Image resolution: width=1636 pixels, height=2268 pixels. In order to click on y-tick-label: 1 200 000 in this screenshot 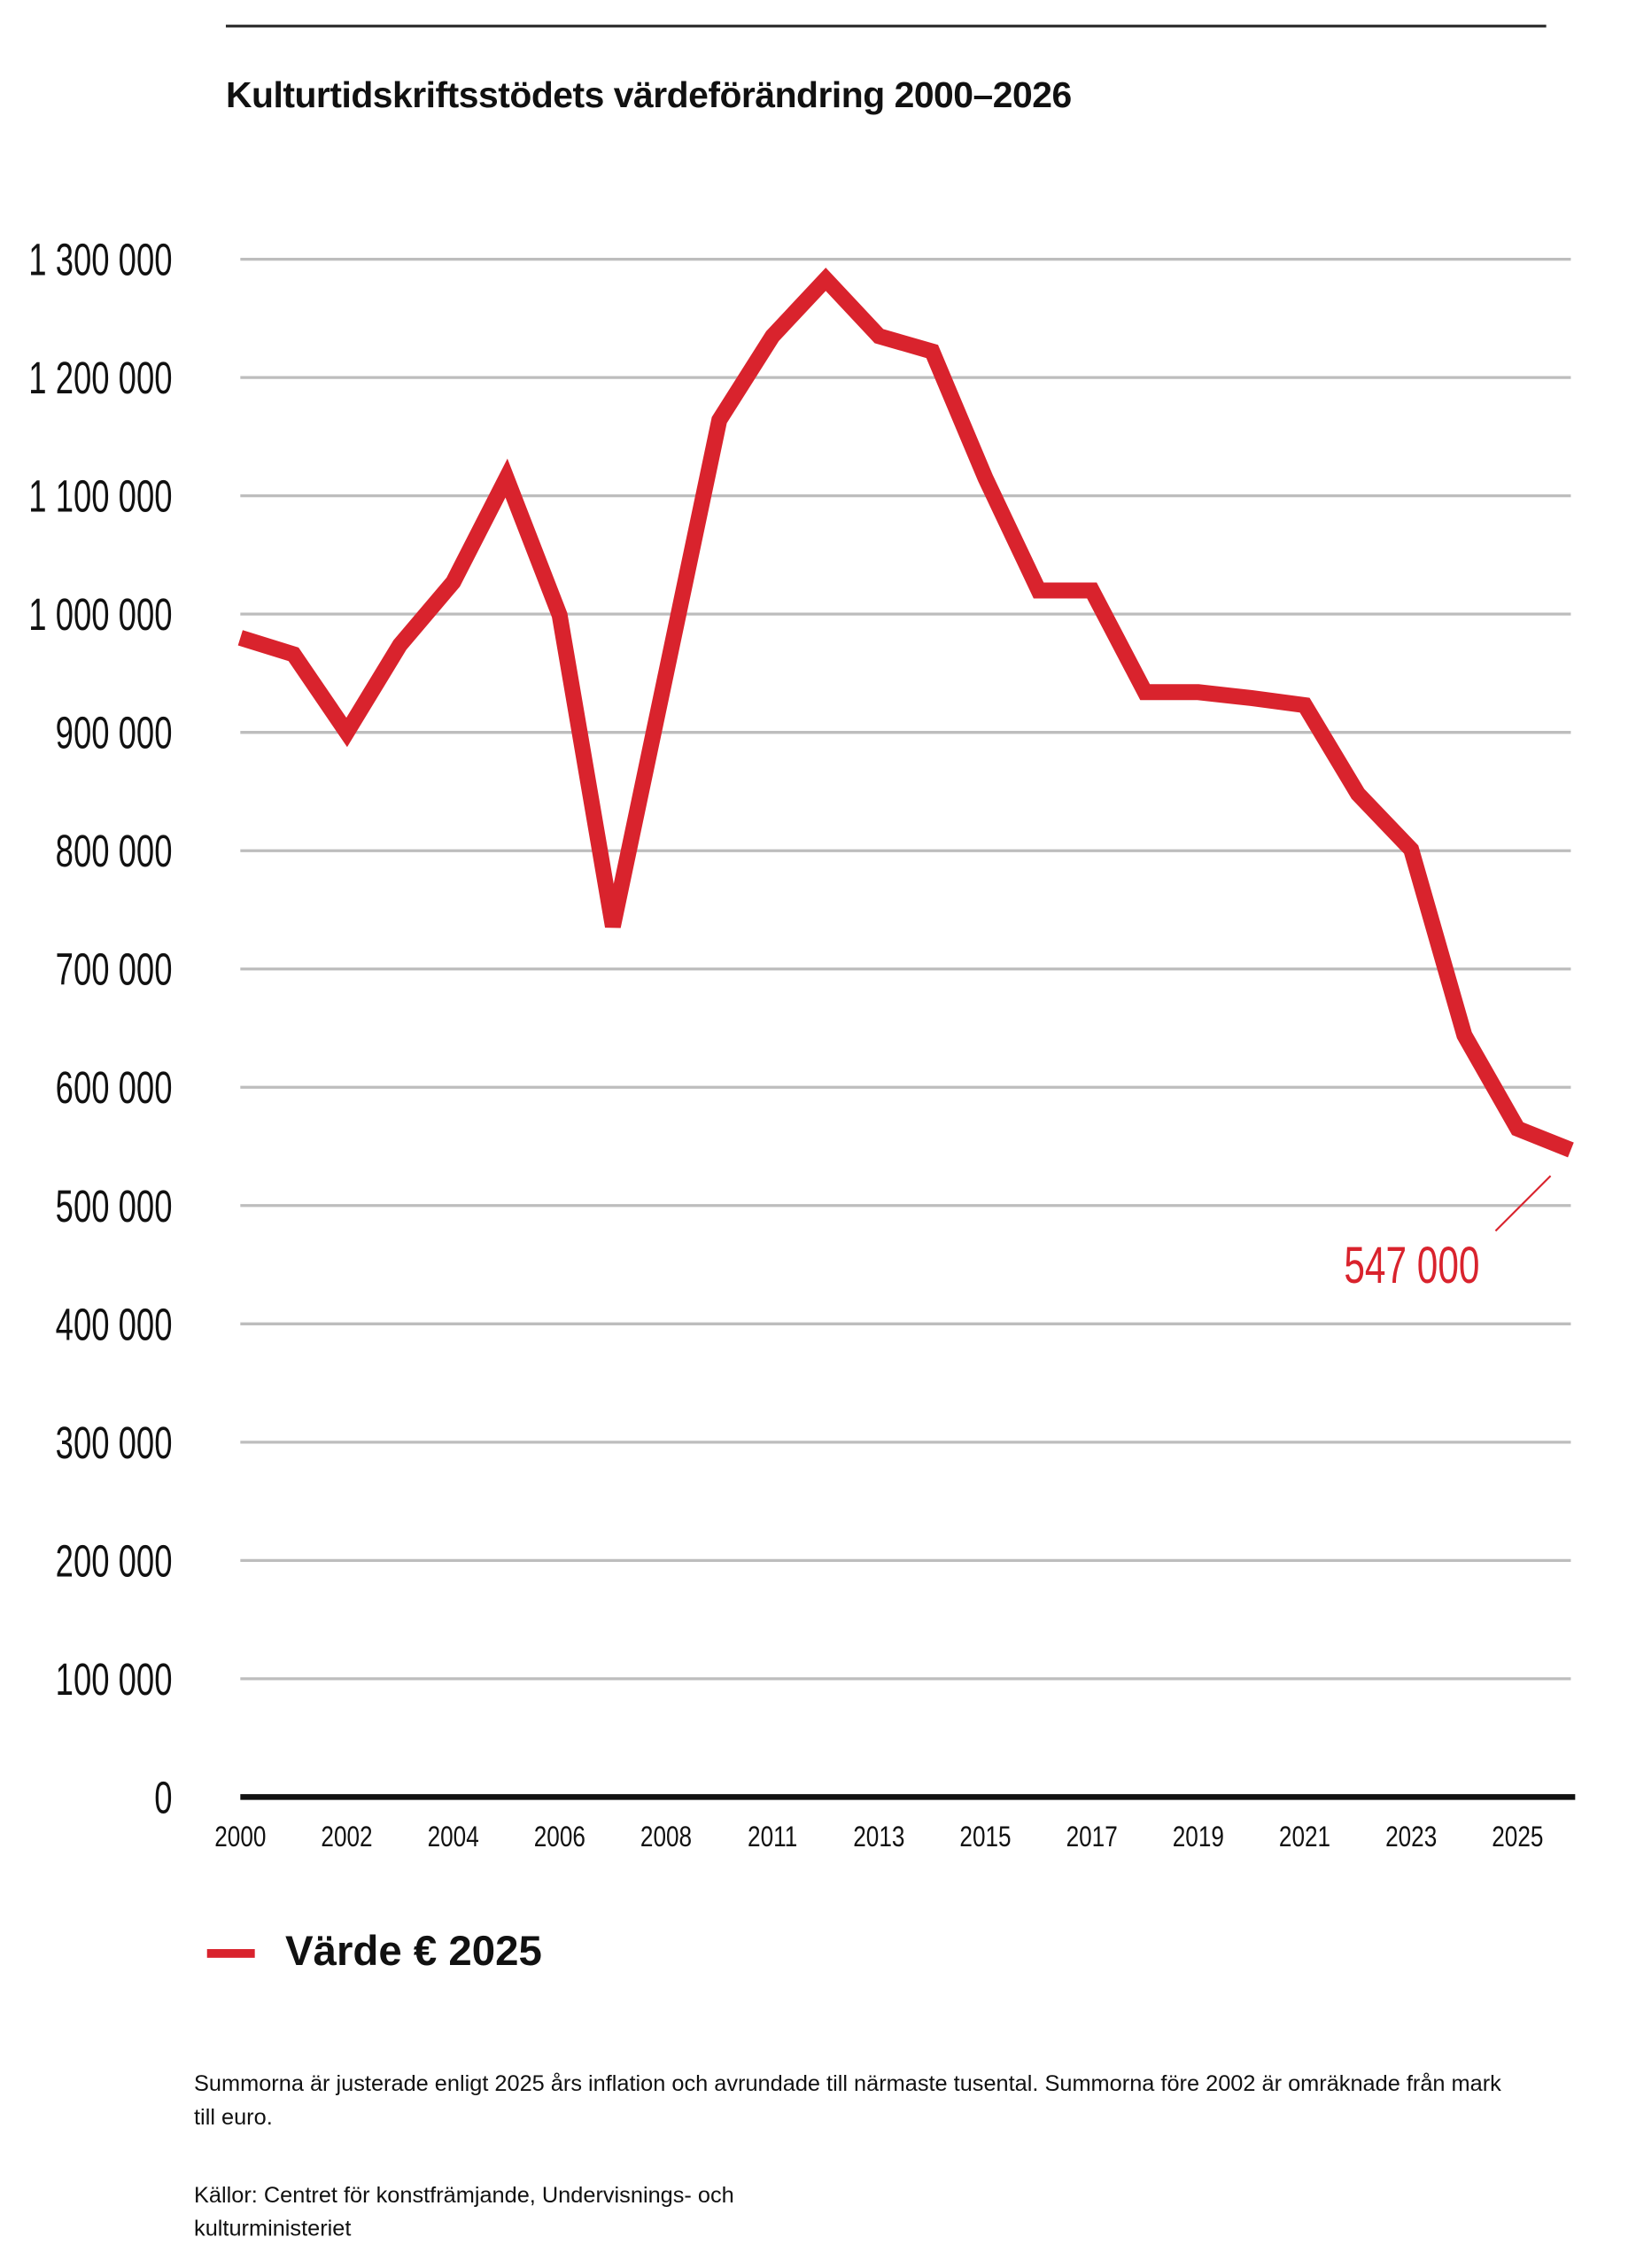, I will do `click(100, 378)`.